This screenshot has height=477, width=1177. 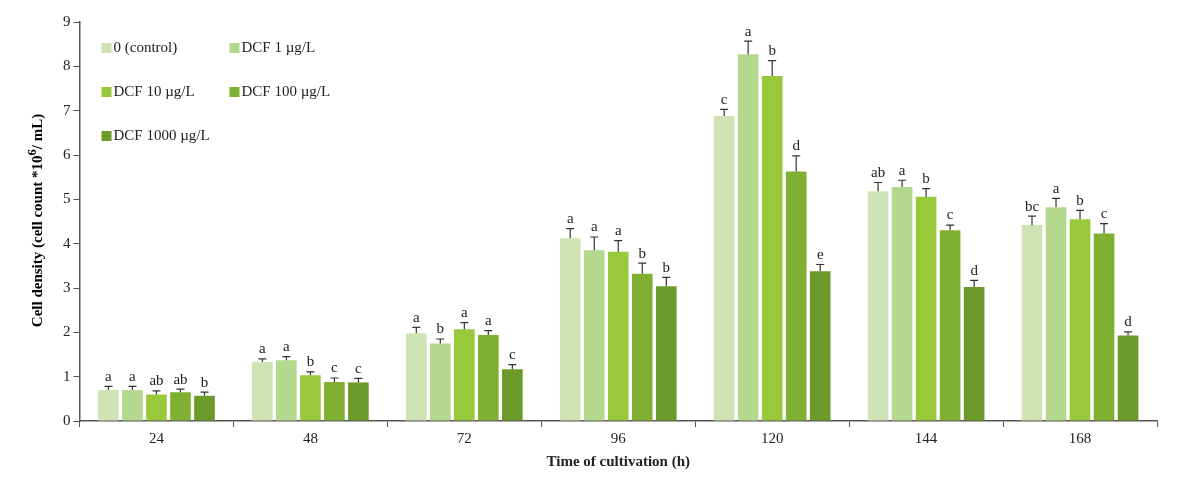 I want to click on x-tick-label: 144, so click(x=926, y=437).